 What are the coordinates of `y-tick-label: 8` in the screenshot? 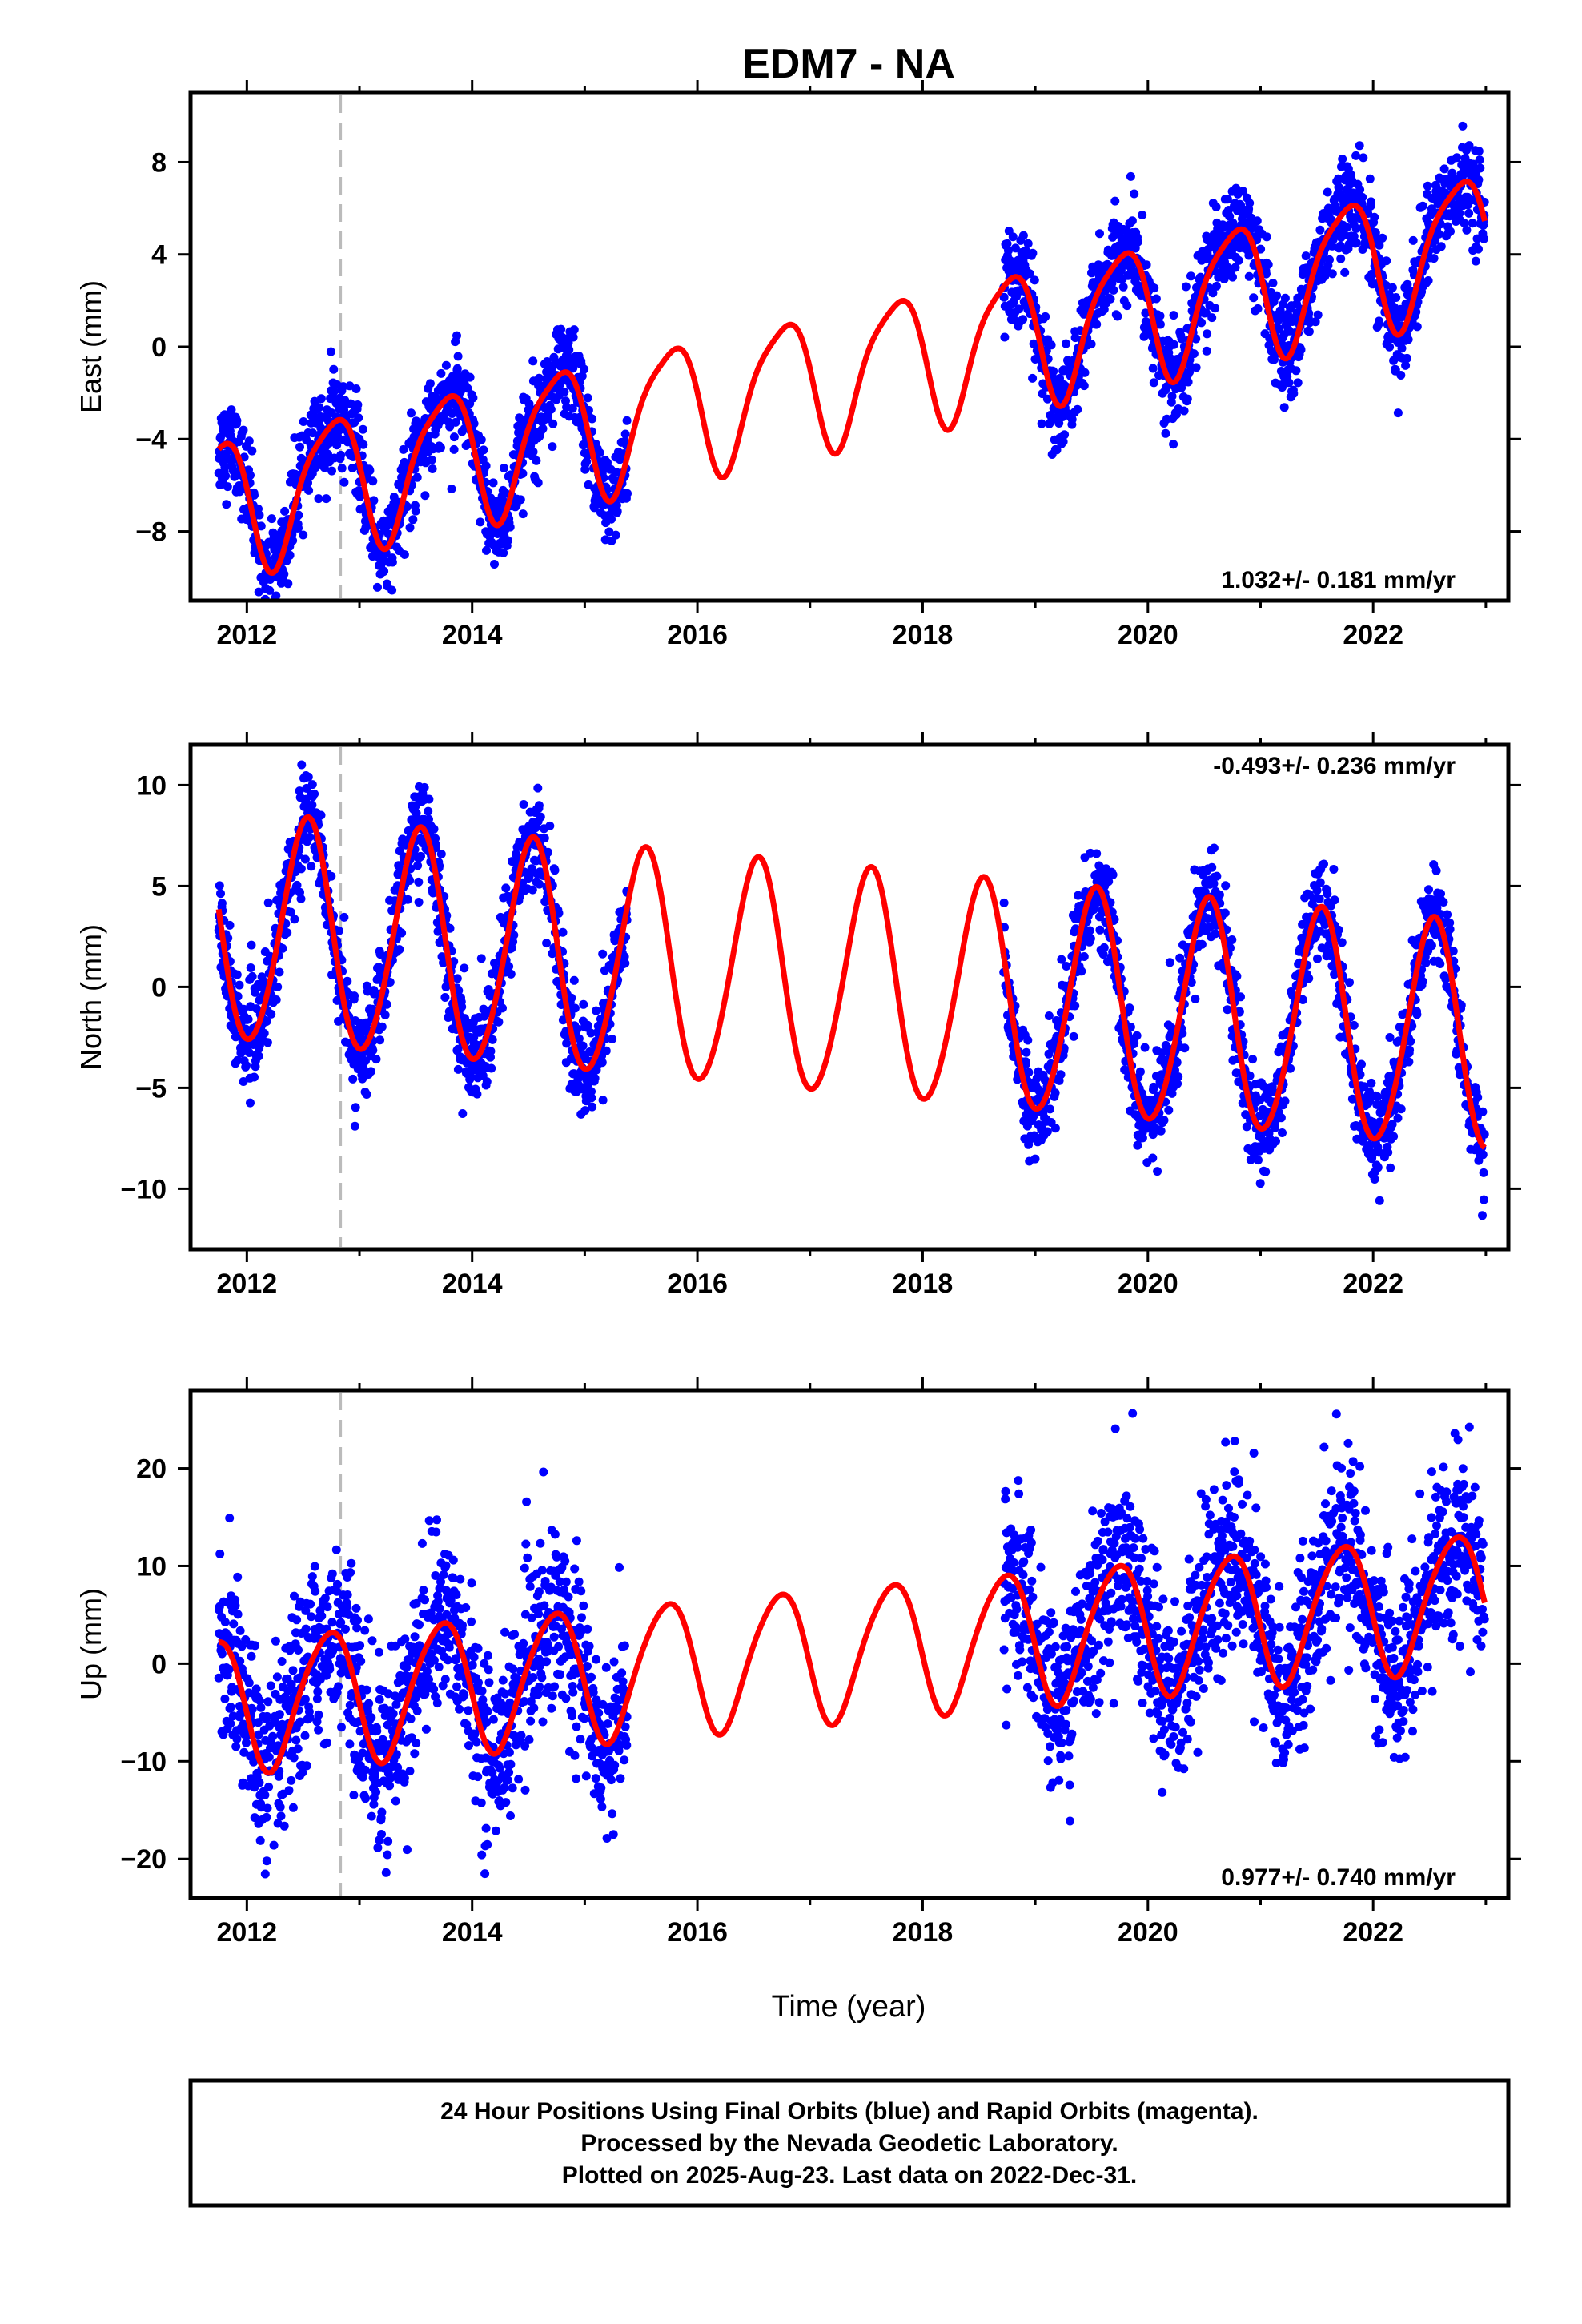 It's located at (159, 162).